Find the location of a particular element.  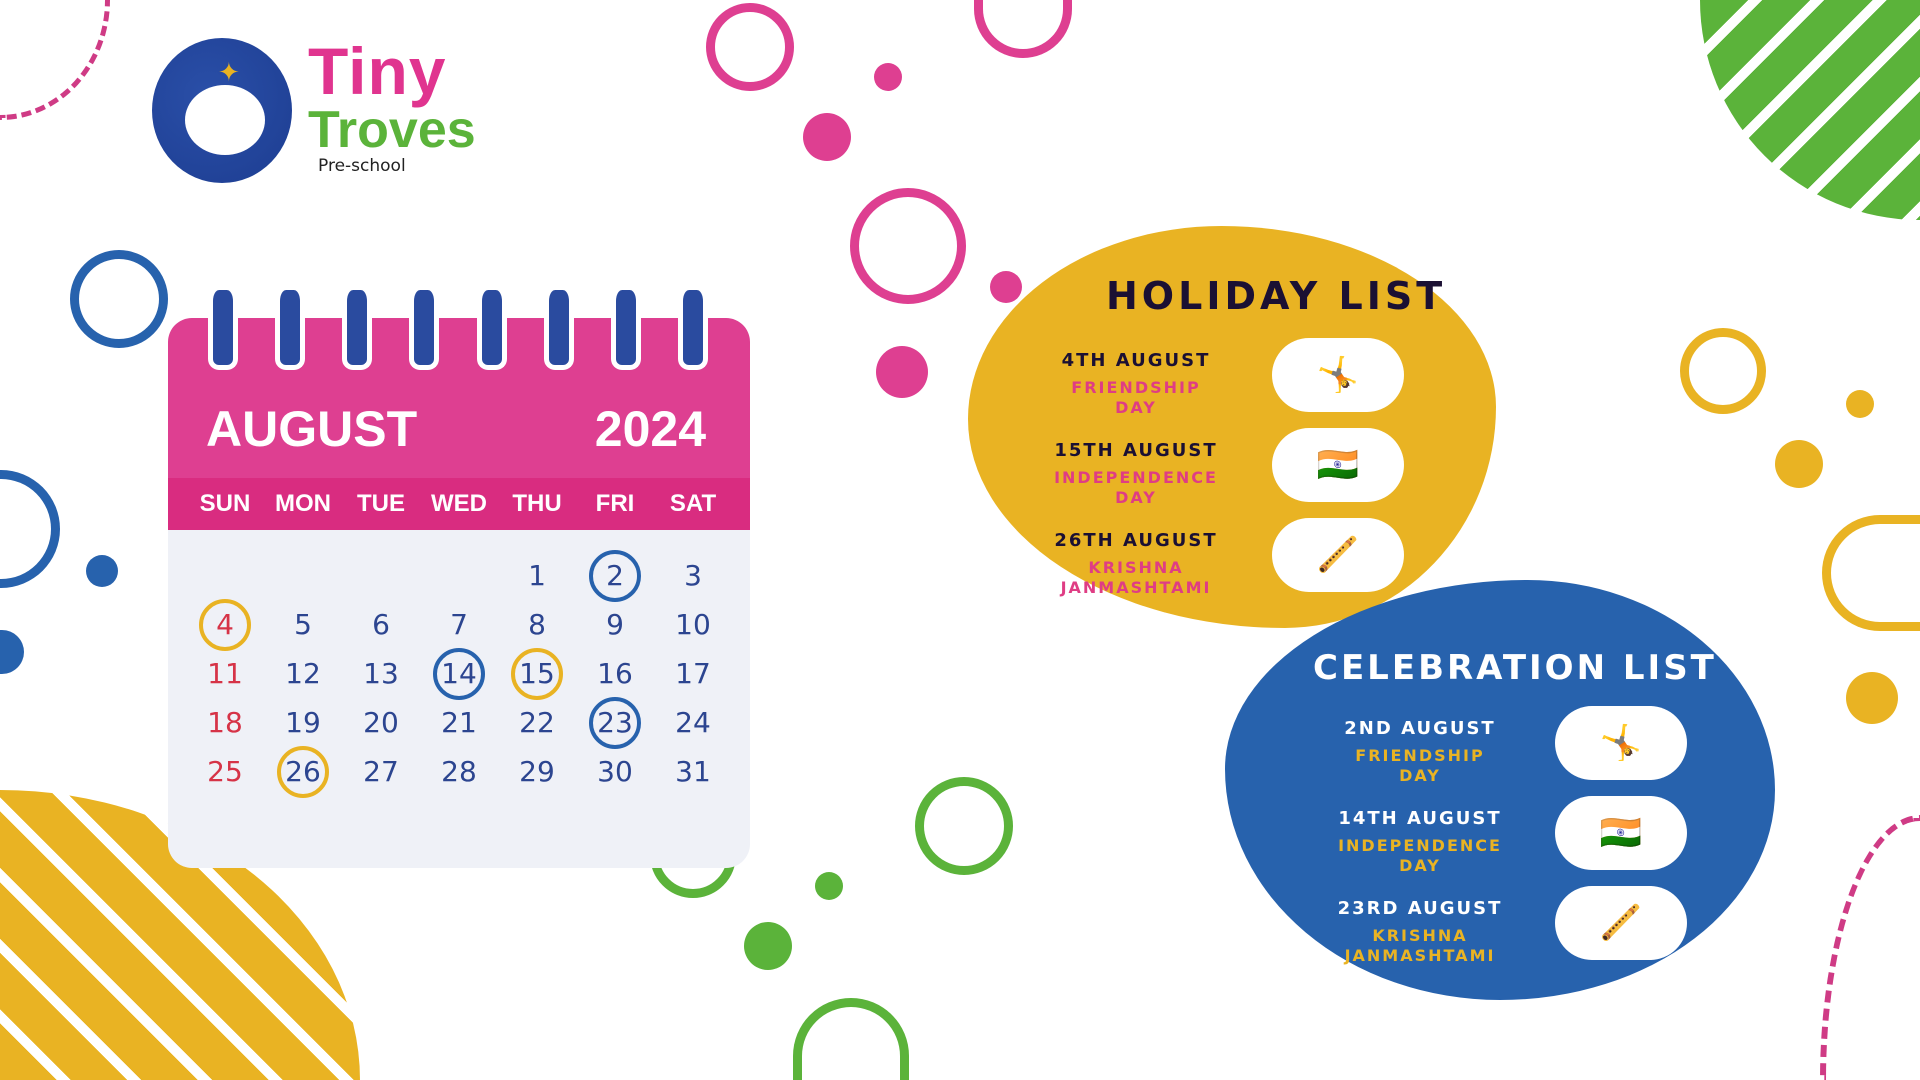

list-entry: 26TH AUGUST KRISHNA JANMASHTAMI is located at coordinates (1136, 564).